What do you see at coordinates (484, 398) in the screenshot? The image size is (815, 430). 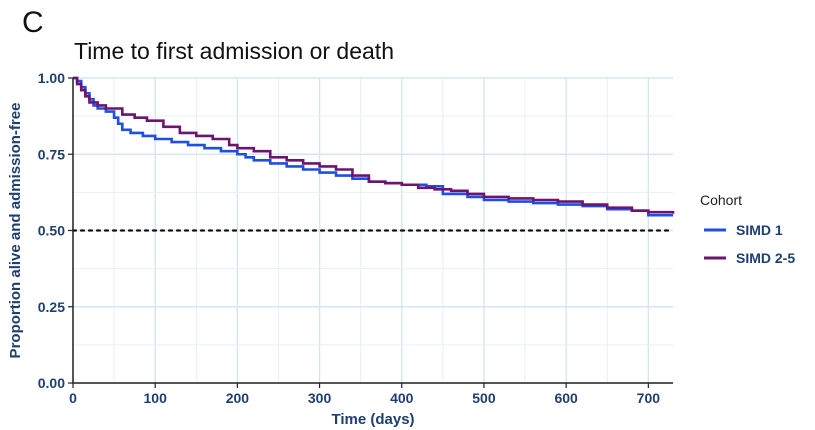 I see `x-tick-label: 500` at bounding box center [484, 398].